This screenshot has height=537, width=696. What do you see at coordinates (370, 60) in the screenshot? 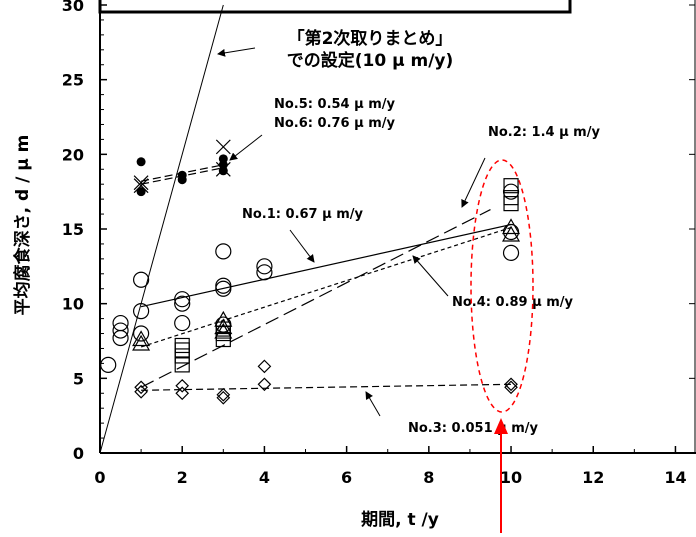
I see `setting-annotation-line2: での設定(10 μ m/y)` at bounding box center [370, 60].